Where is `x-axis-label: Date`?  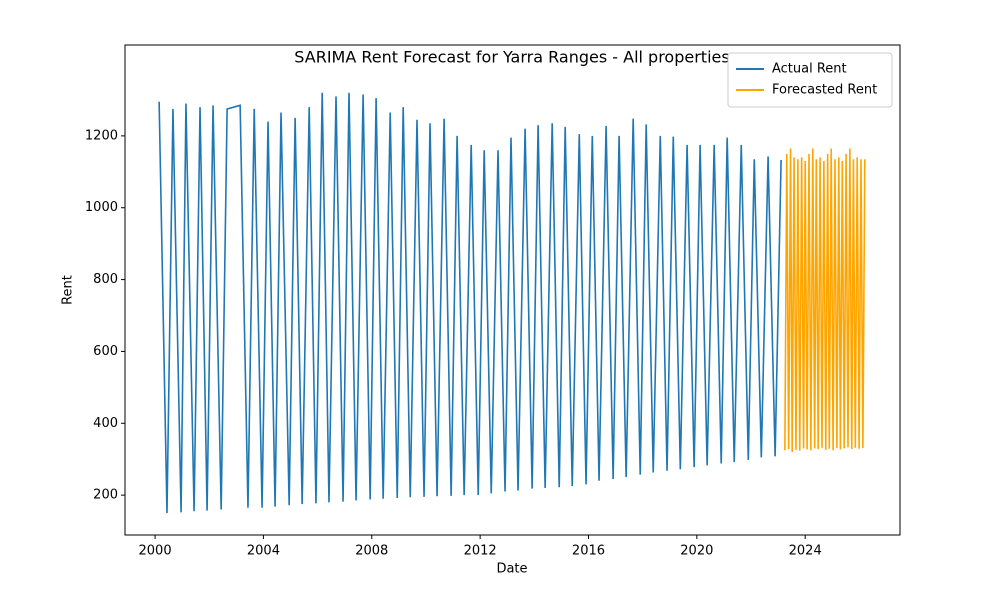
x-axis-label: Date is located at coordinates (511, 569).